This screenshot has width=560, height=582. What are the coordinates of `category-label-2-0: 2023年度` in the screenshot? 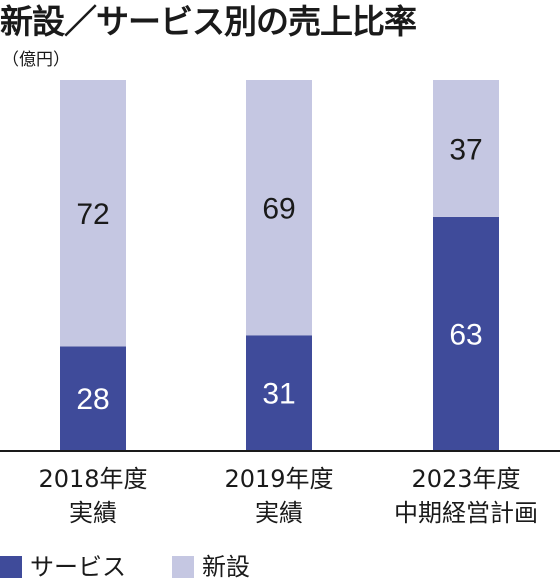 It's located at (465, 479).